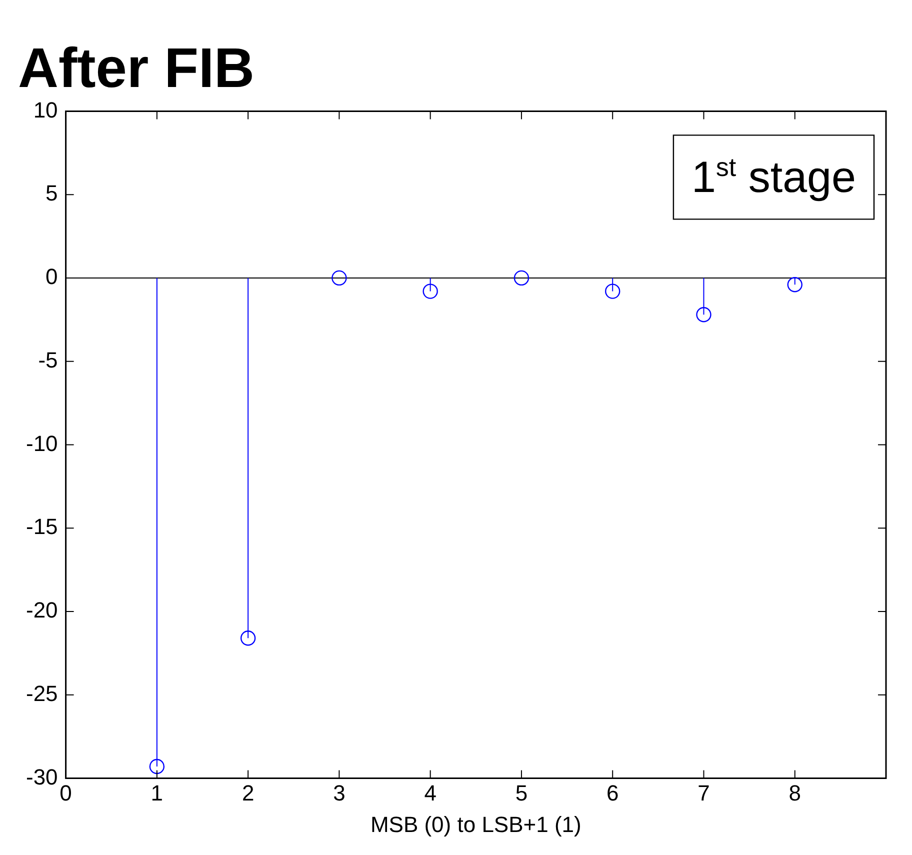 This screenshot has height=855, width=912. What do you see at coordinates (157, 793) in the screenshot?
I see `x-tick-label: 1` at bounding box center [157, 793].